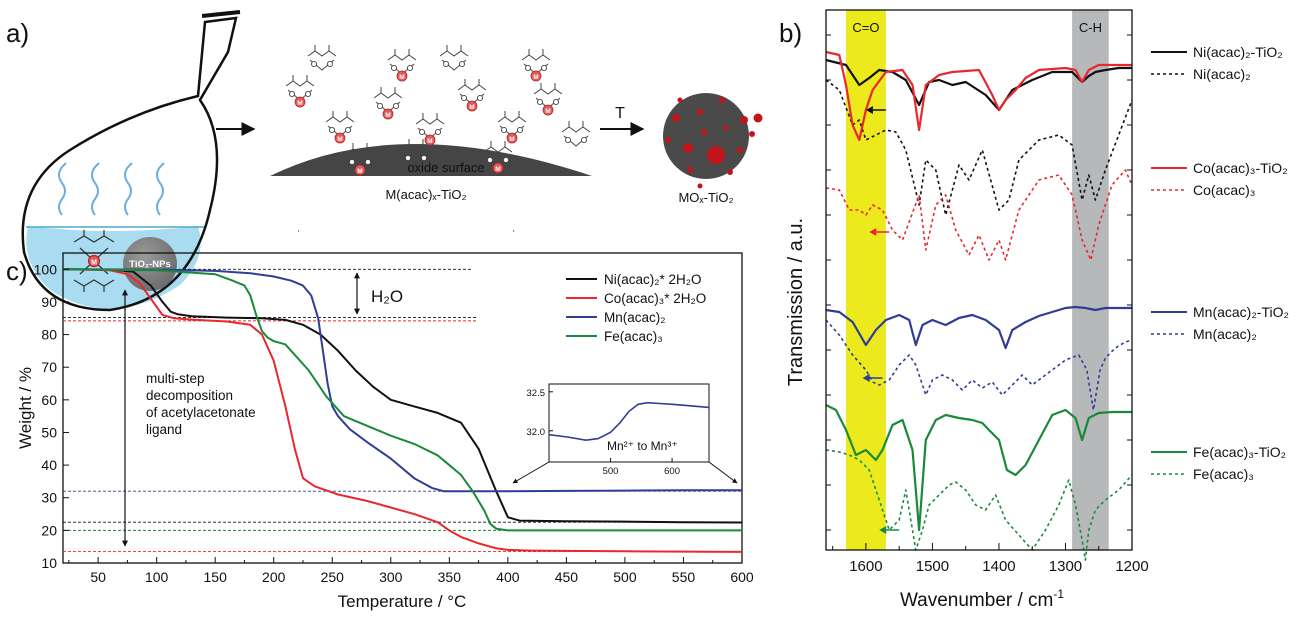 The width and height of the screenshot is (1314, 620). What do you see at coordinates (450, 577) in the screenshot?
I see `x-tick-label: 350` at bounding box center [450, 577].